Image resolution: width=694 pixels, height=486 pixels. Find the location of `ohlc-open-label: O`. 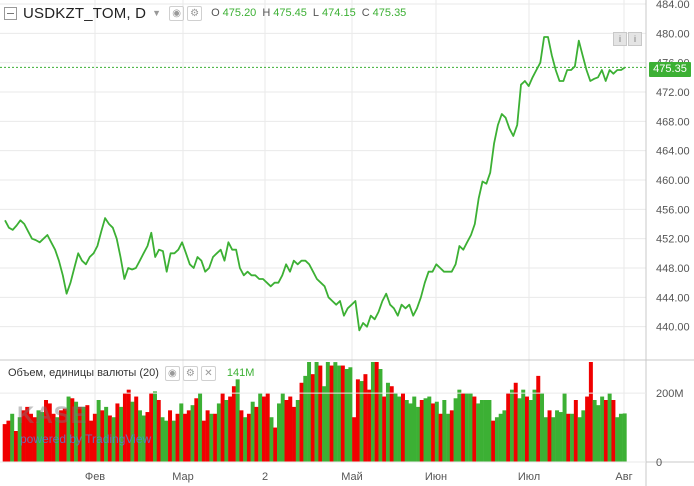

ohlc-open-label: O is located at coordinates (215, 13).